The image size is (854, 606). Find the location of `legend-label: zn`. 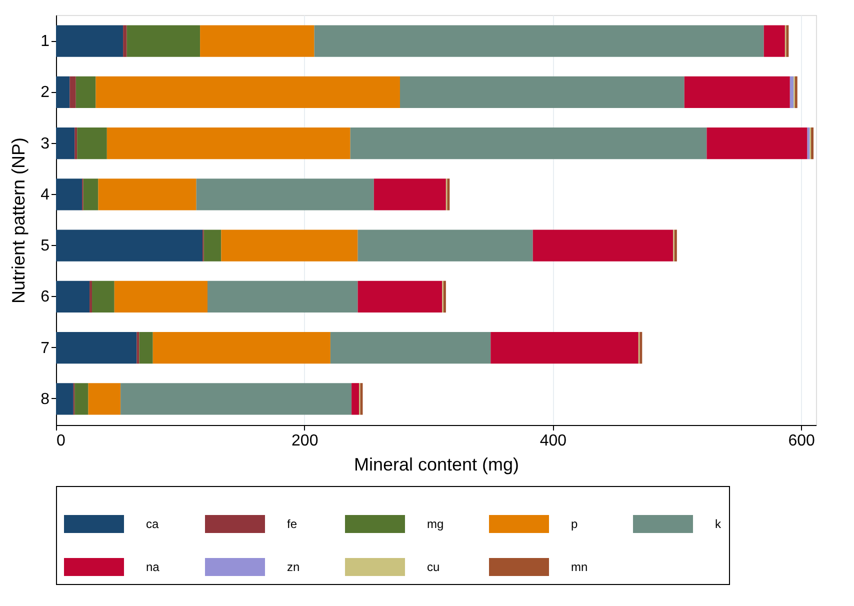

legend-label: zn is located at coordinates (293, 567).